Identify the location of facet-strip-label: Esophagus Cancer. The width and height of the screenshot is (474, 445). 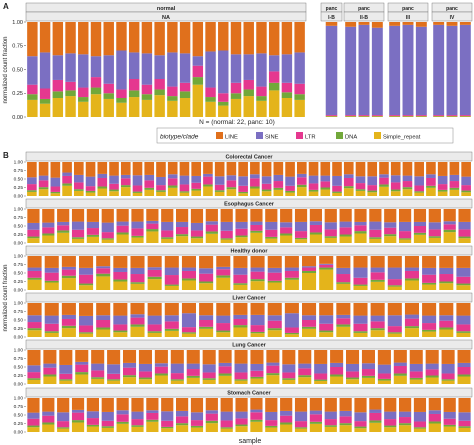
(249, 205).